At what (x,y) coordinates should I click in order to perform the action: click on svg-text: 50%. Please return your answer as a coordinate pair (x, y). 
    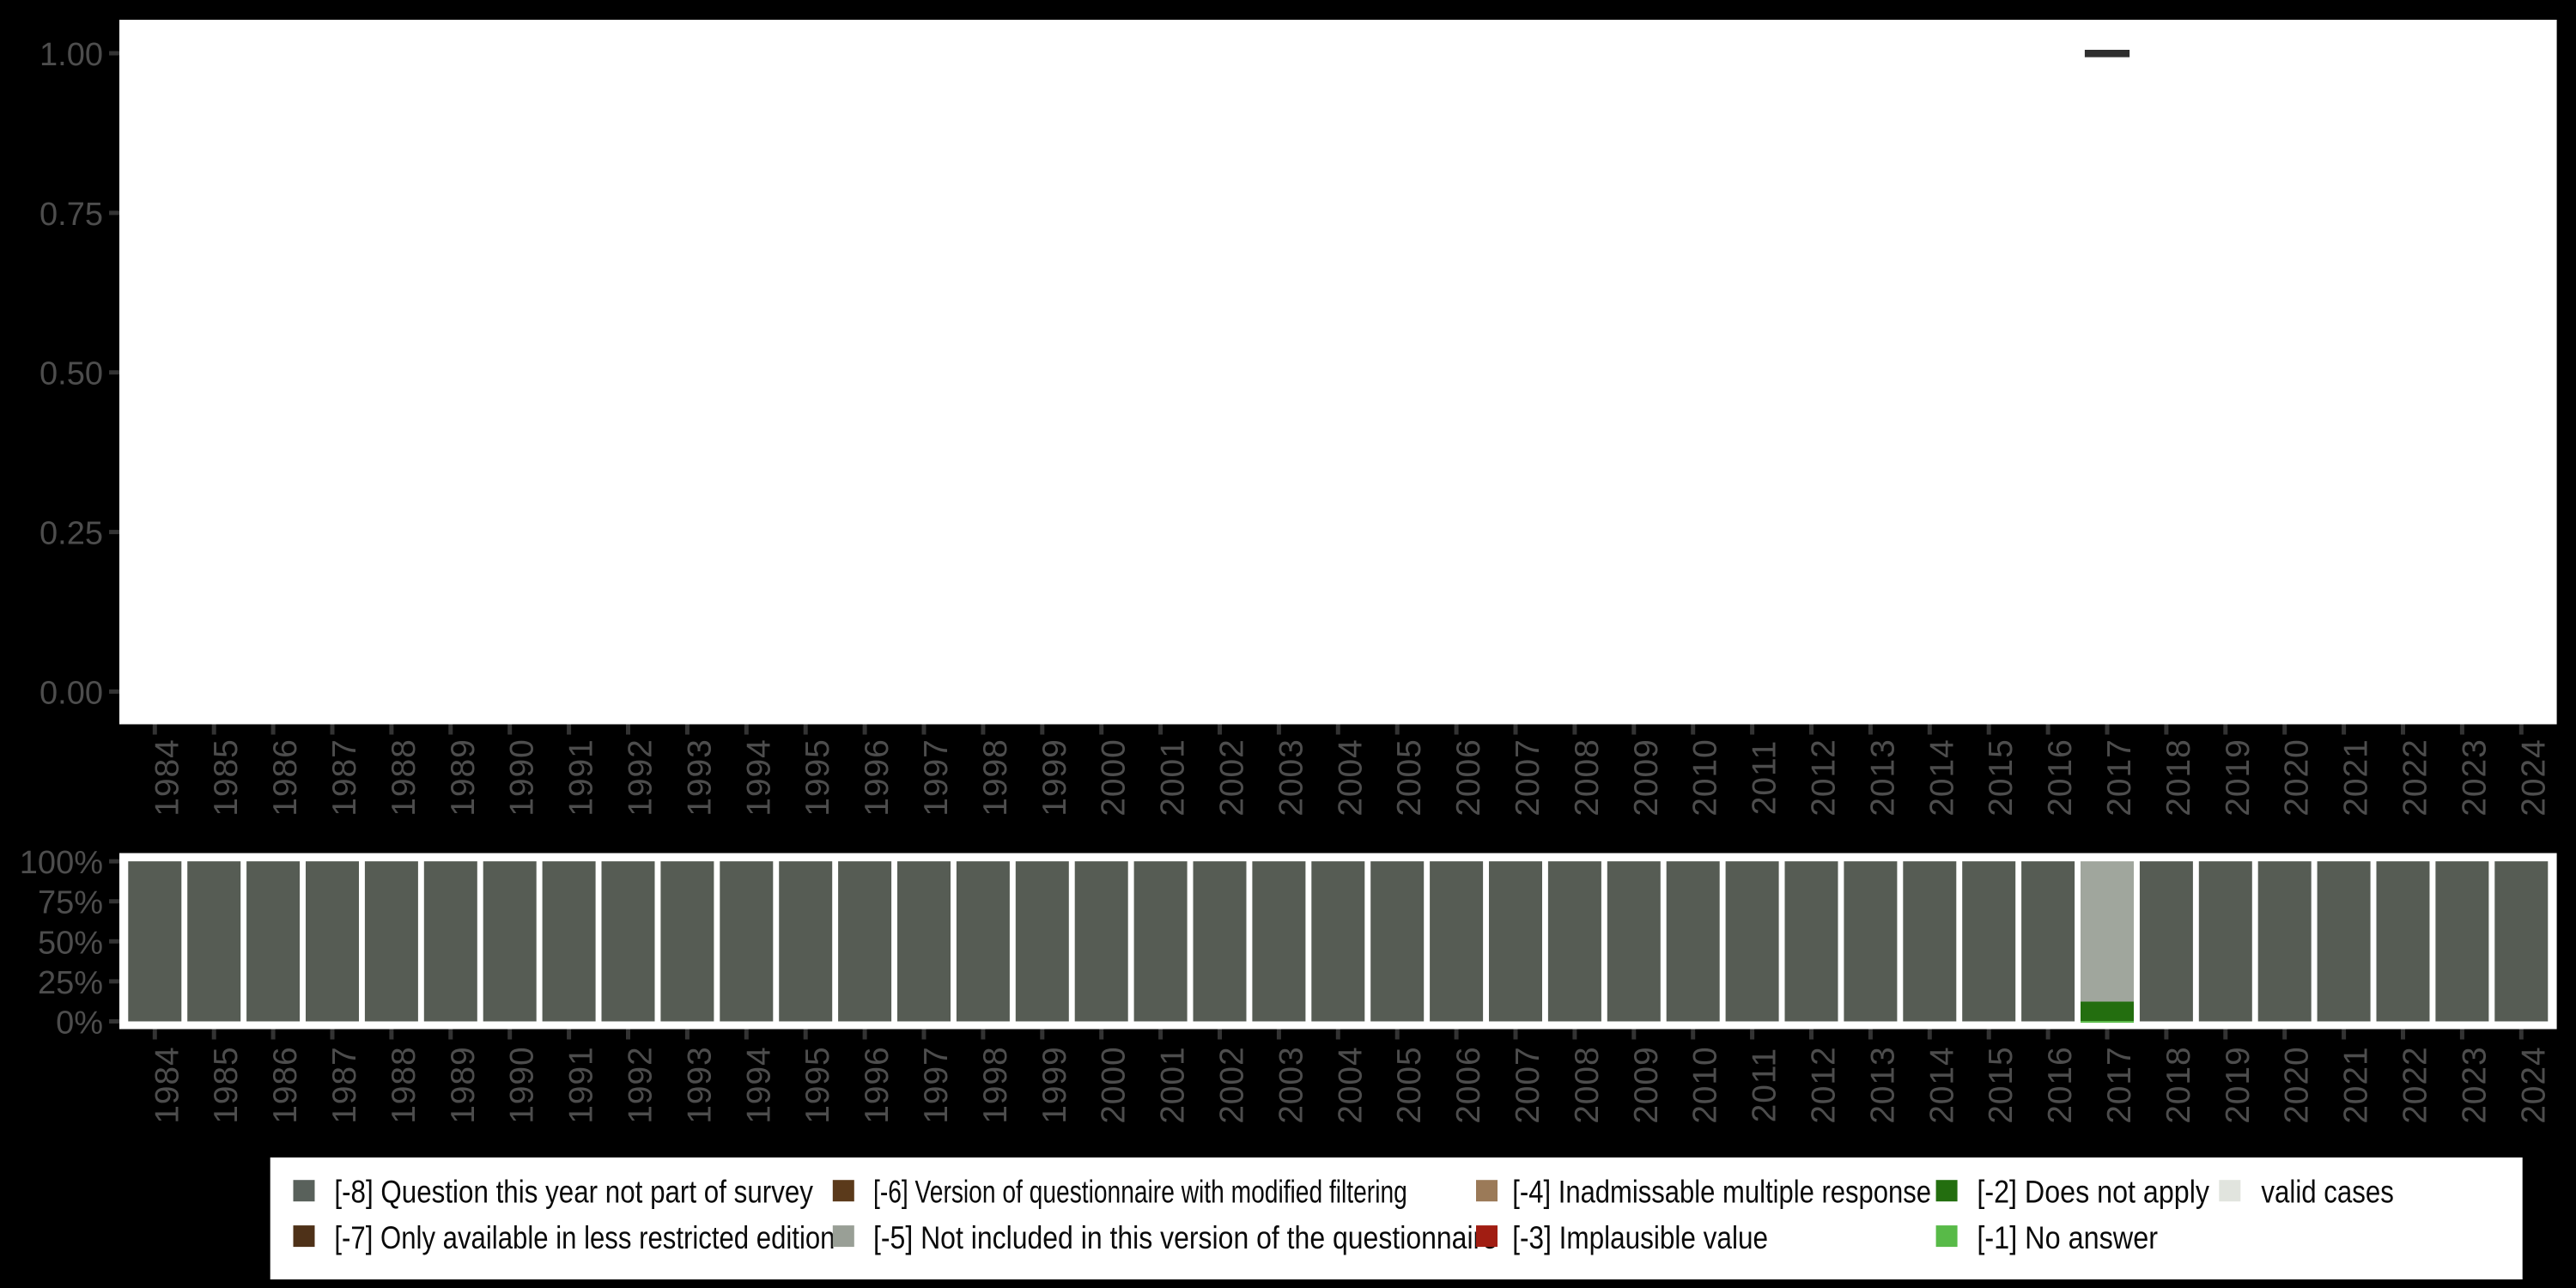
    Looking at the image, I should click on (70, 943).